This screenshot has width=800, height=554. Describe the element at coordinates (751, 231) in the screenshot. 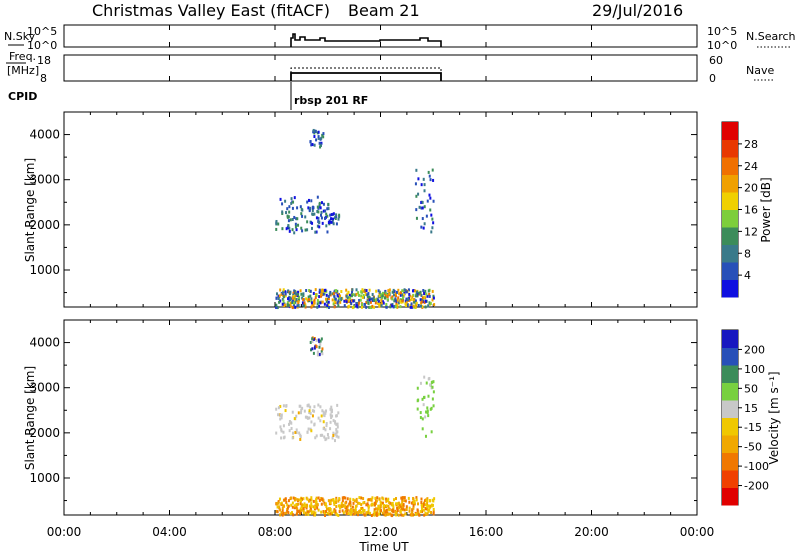

I see `colorbar-tick-label: 12` at that location.